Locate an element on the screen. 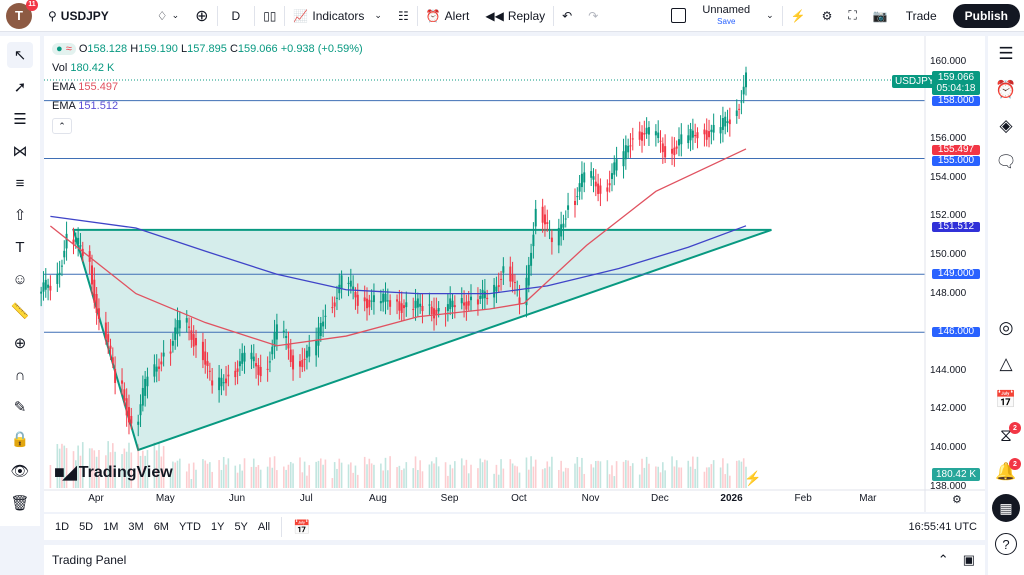 Image resolution: width=1024 pixels, height=575 pixels. snapshot-button: 📷 is located at coordinates (880, 16).